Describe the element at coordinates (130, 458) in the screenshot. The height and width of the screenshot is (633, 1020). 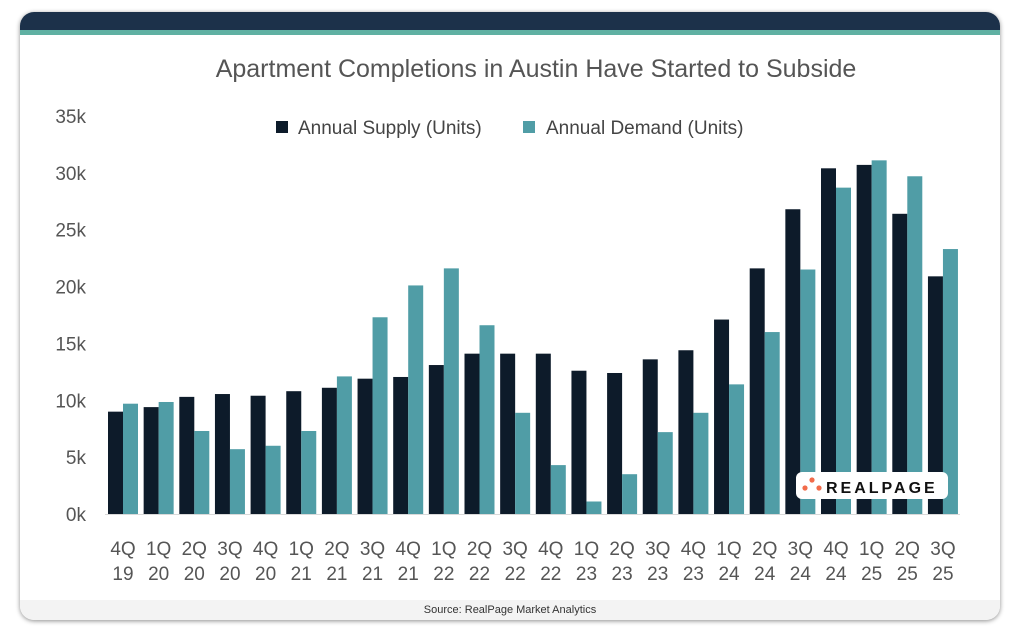
I see `bar-demand-4Q19` at that location.